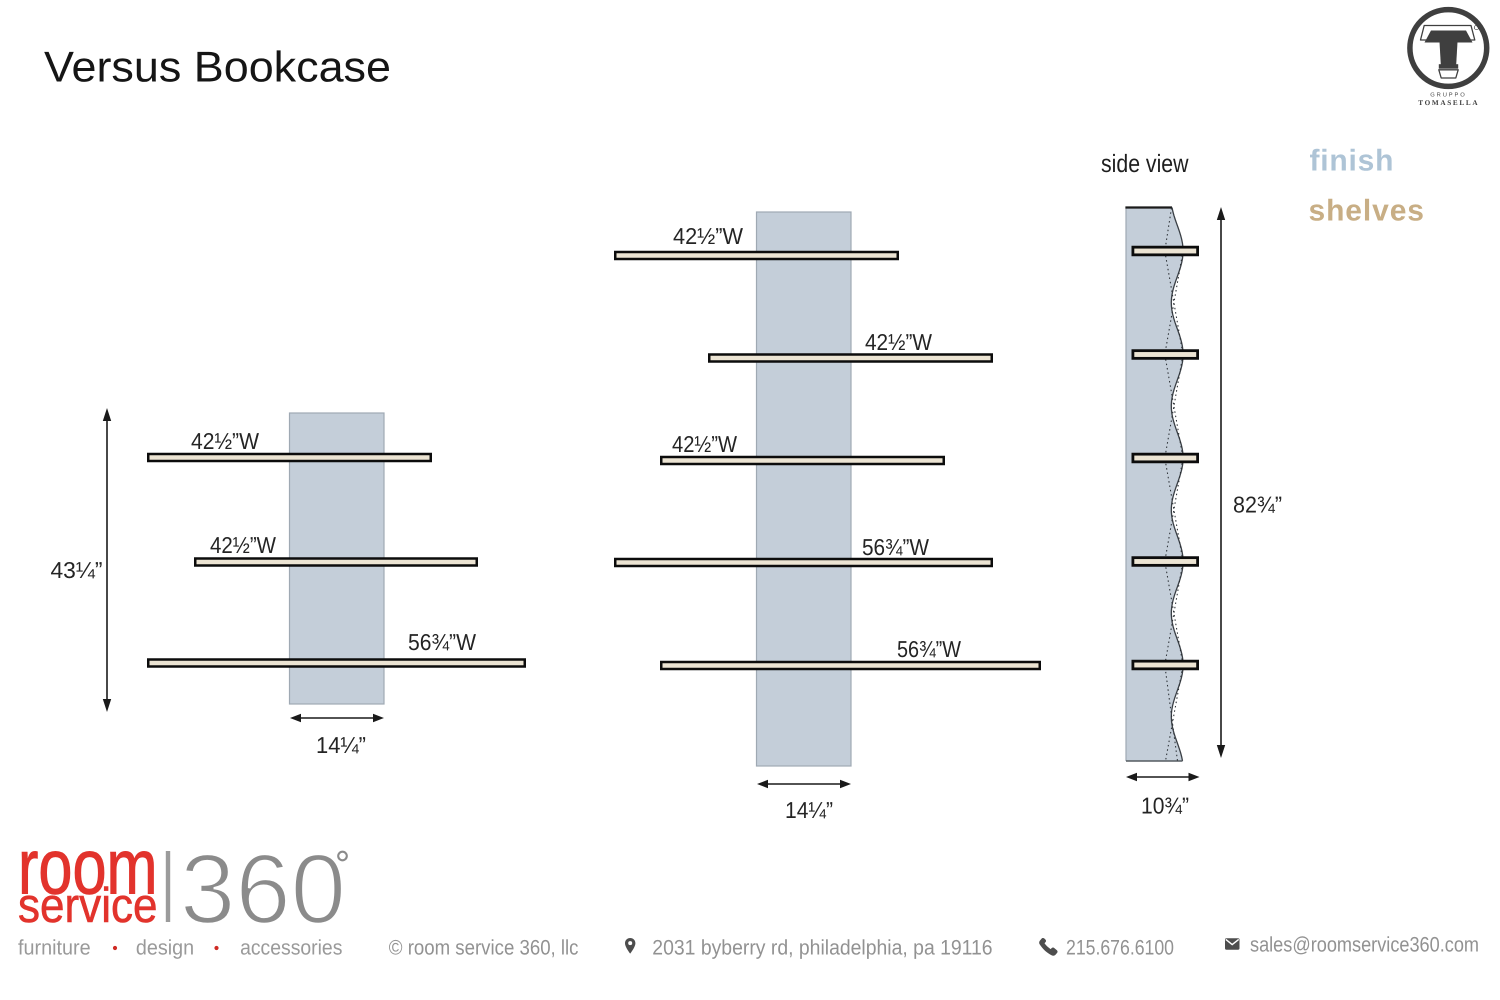  I want to click on svg-text: 82¾”, so click(1257, 505).